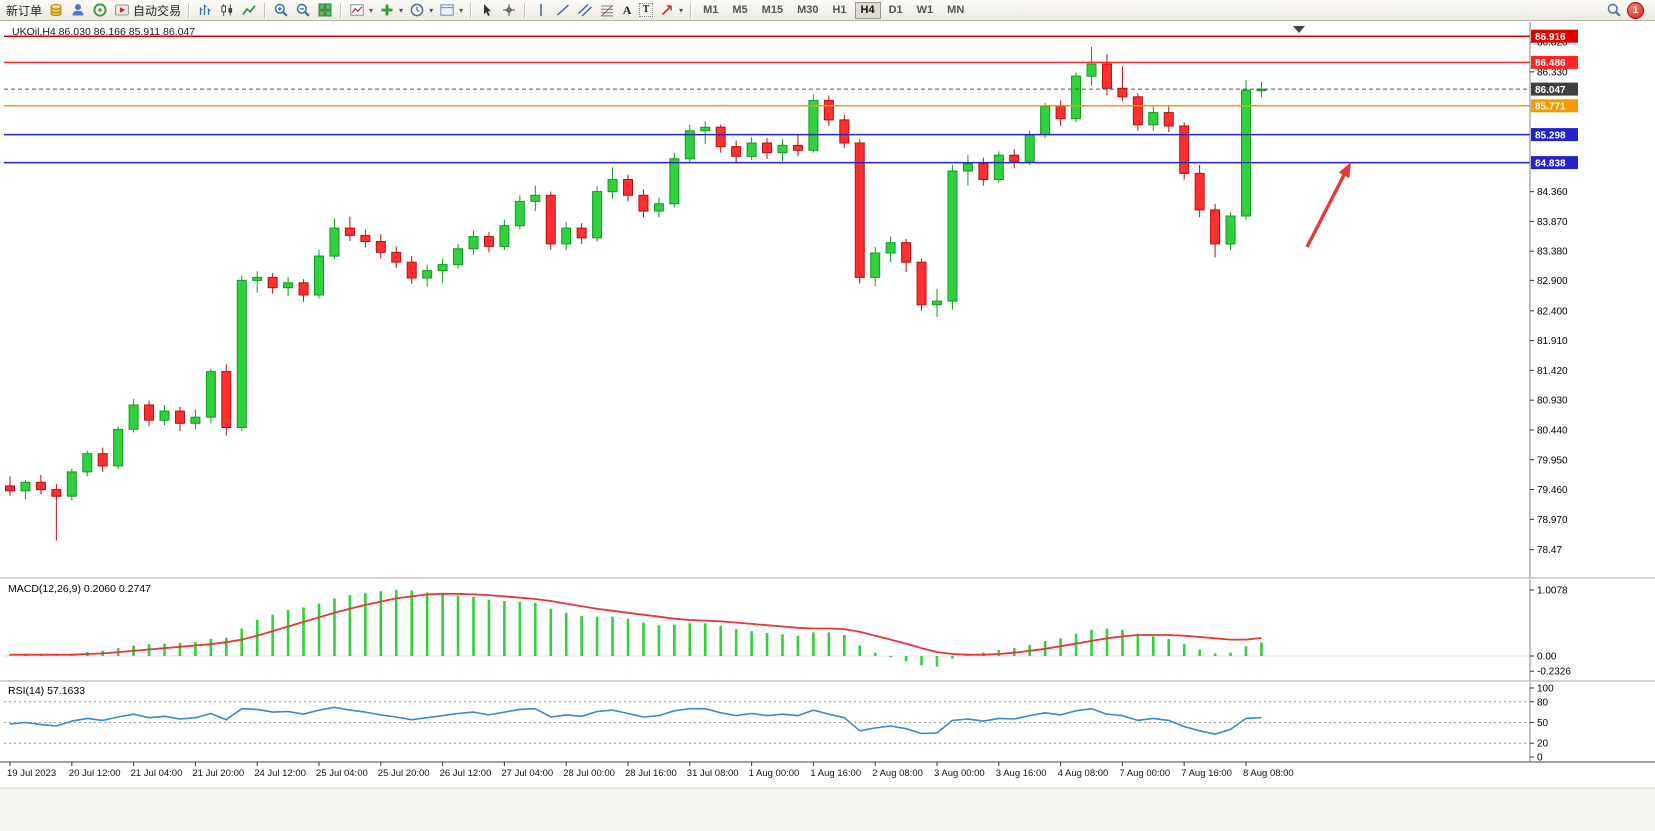  I want to click on time-axis-label: 3 Aug 00:00, so click(959, 773).